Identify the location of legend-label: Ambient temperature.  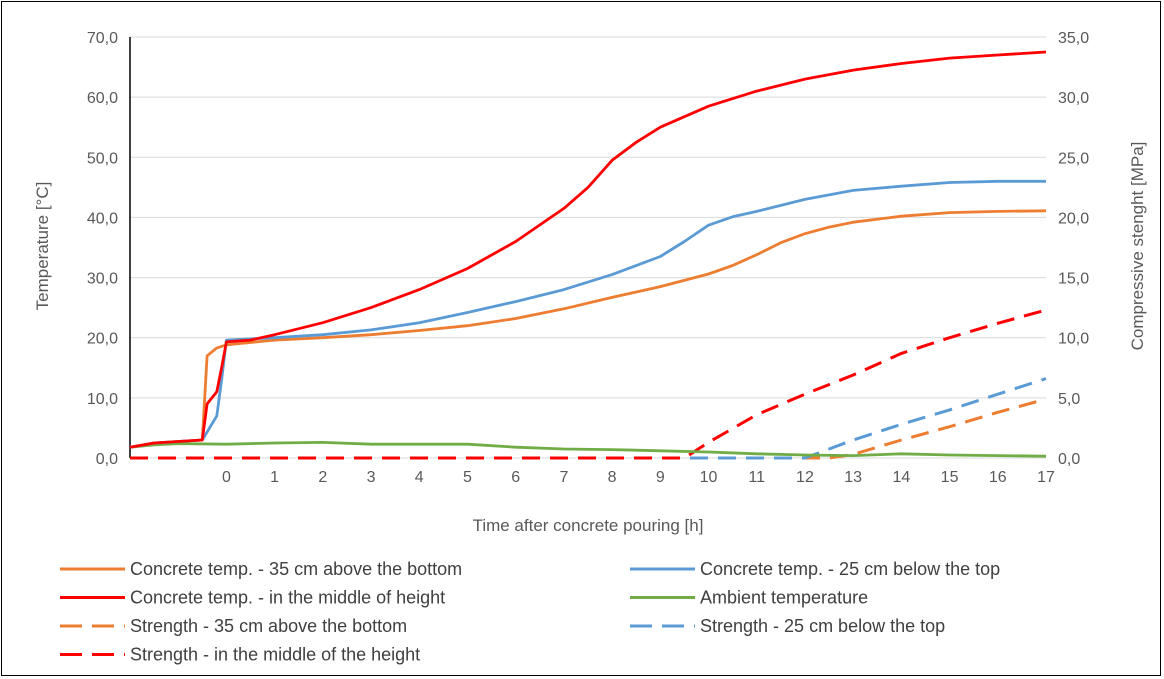
(784, 598).